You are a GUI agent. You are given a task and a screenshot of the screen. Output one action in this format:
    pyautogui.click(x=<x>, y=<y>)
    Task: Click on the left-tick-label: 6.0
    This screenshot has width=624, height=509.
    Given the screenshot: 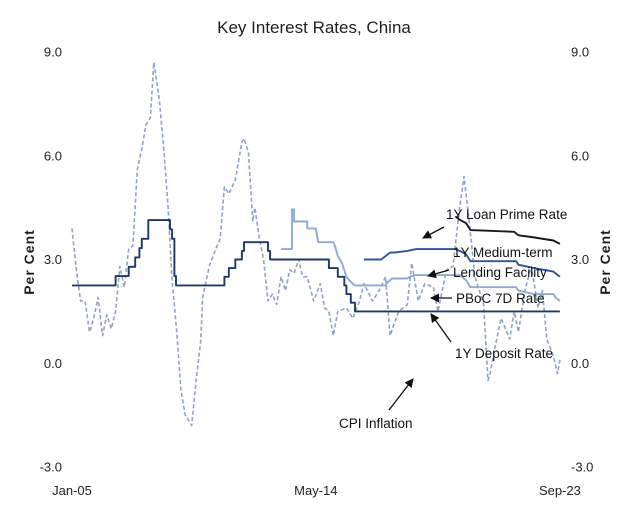 What is the action you would take?
    pyautogui.click(x=53, y=155)
    